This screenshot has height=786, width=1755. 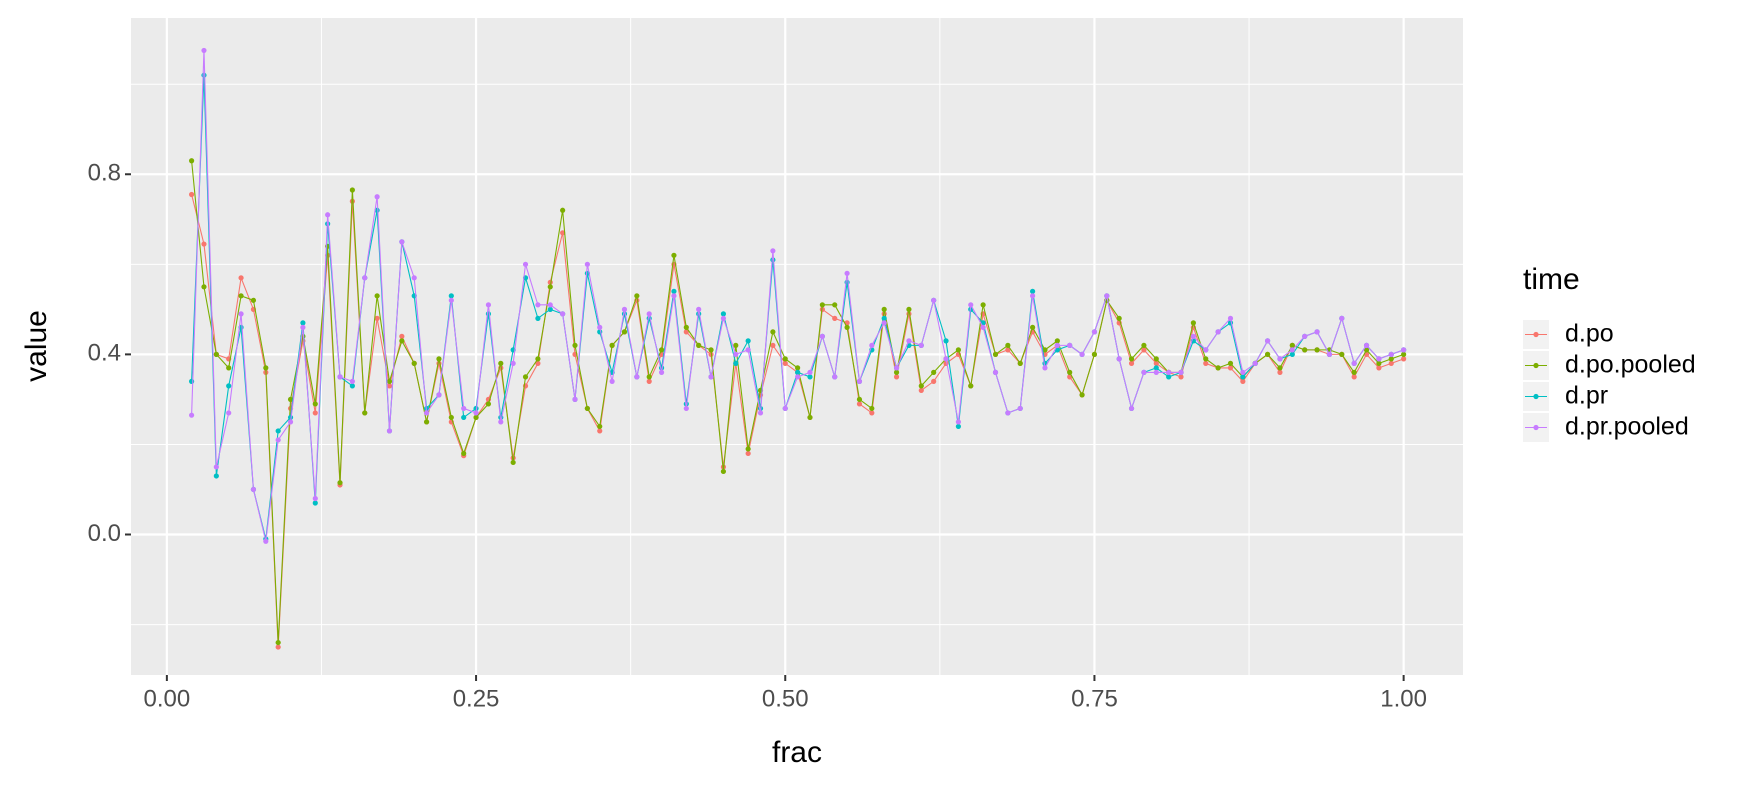 What do you see at coordinates (1627, 427) in the screenshot?
I see `legend-label: d.pr.pooled` at bounding box center [1627, 427].